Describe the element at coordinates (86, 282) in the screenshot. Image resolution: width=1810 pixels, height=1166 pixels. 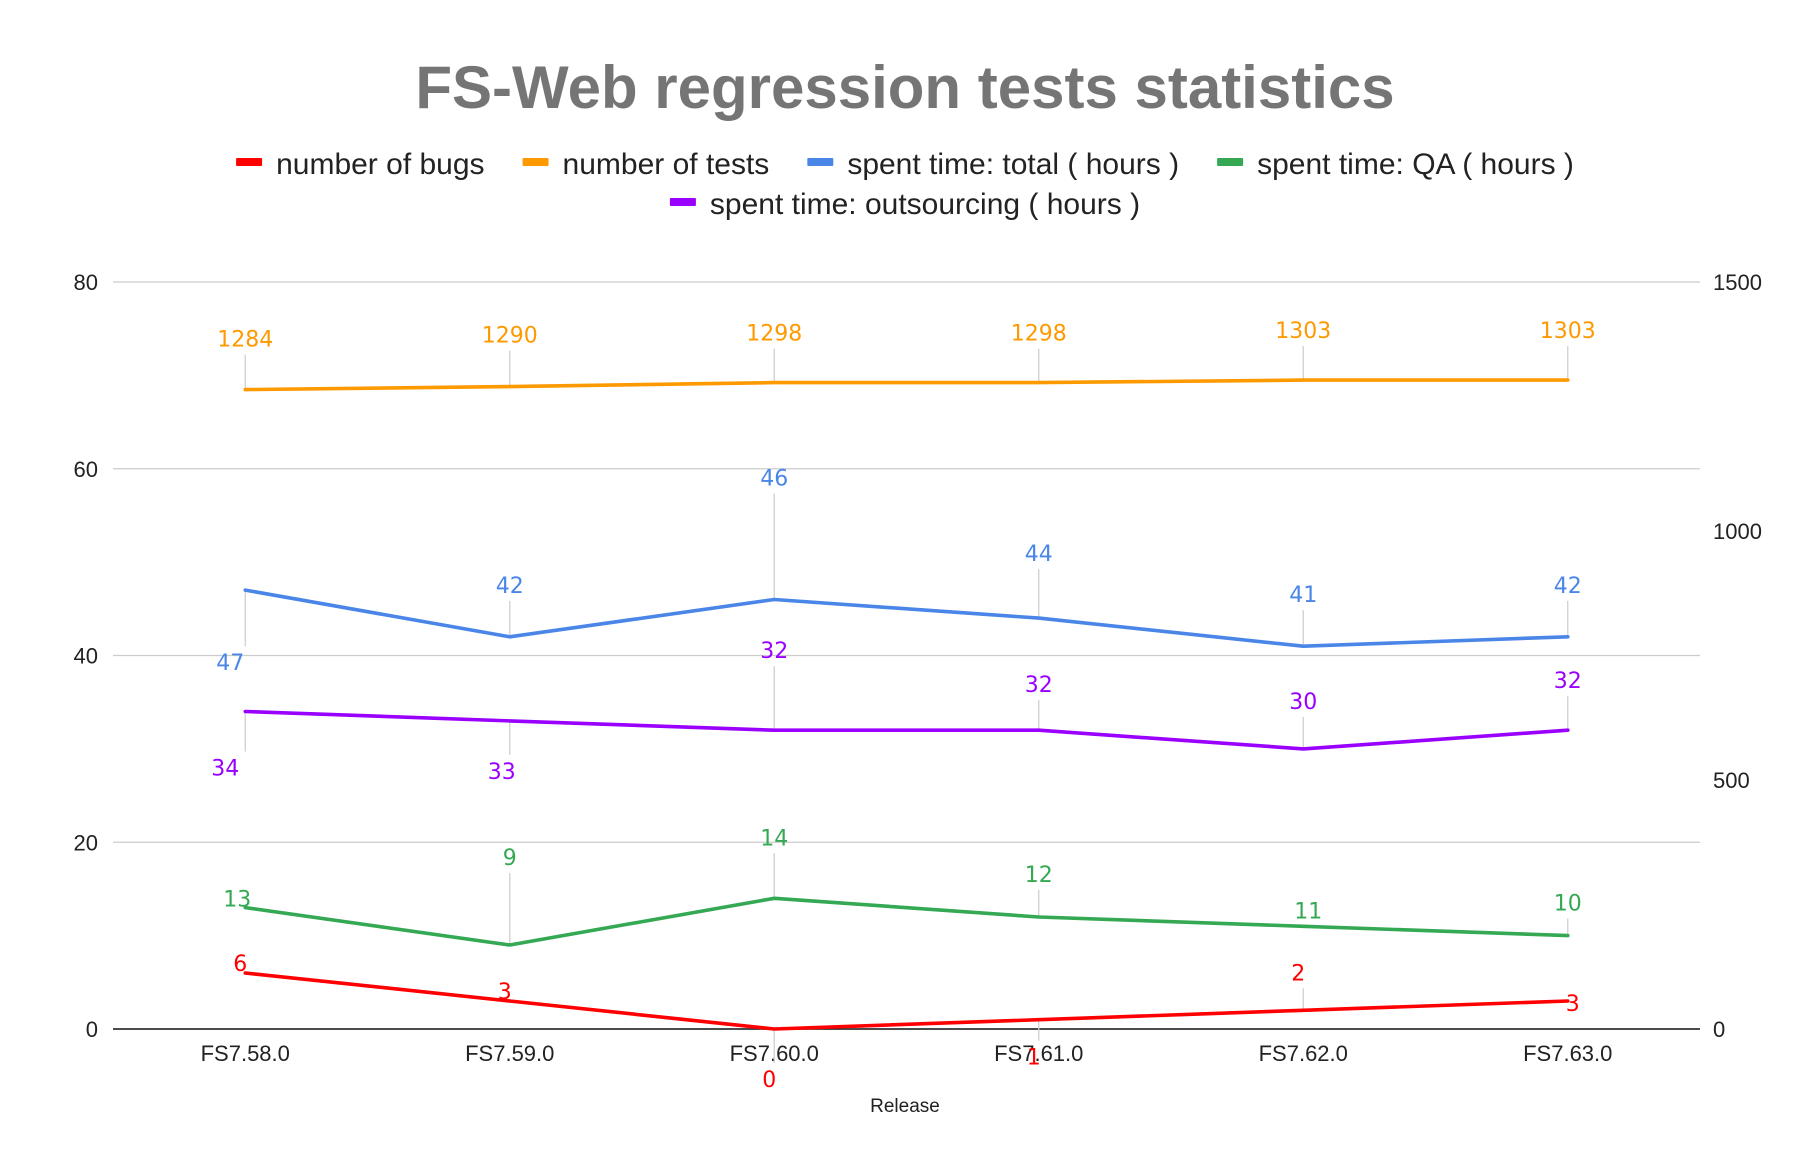
I see `y-left-tick-label: 80` at that location.